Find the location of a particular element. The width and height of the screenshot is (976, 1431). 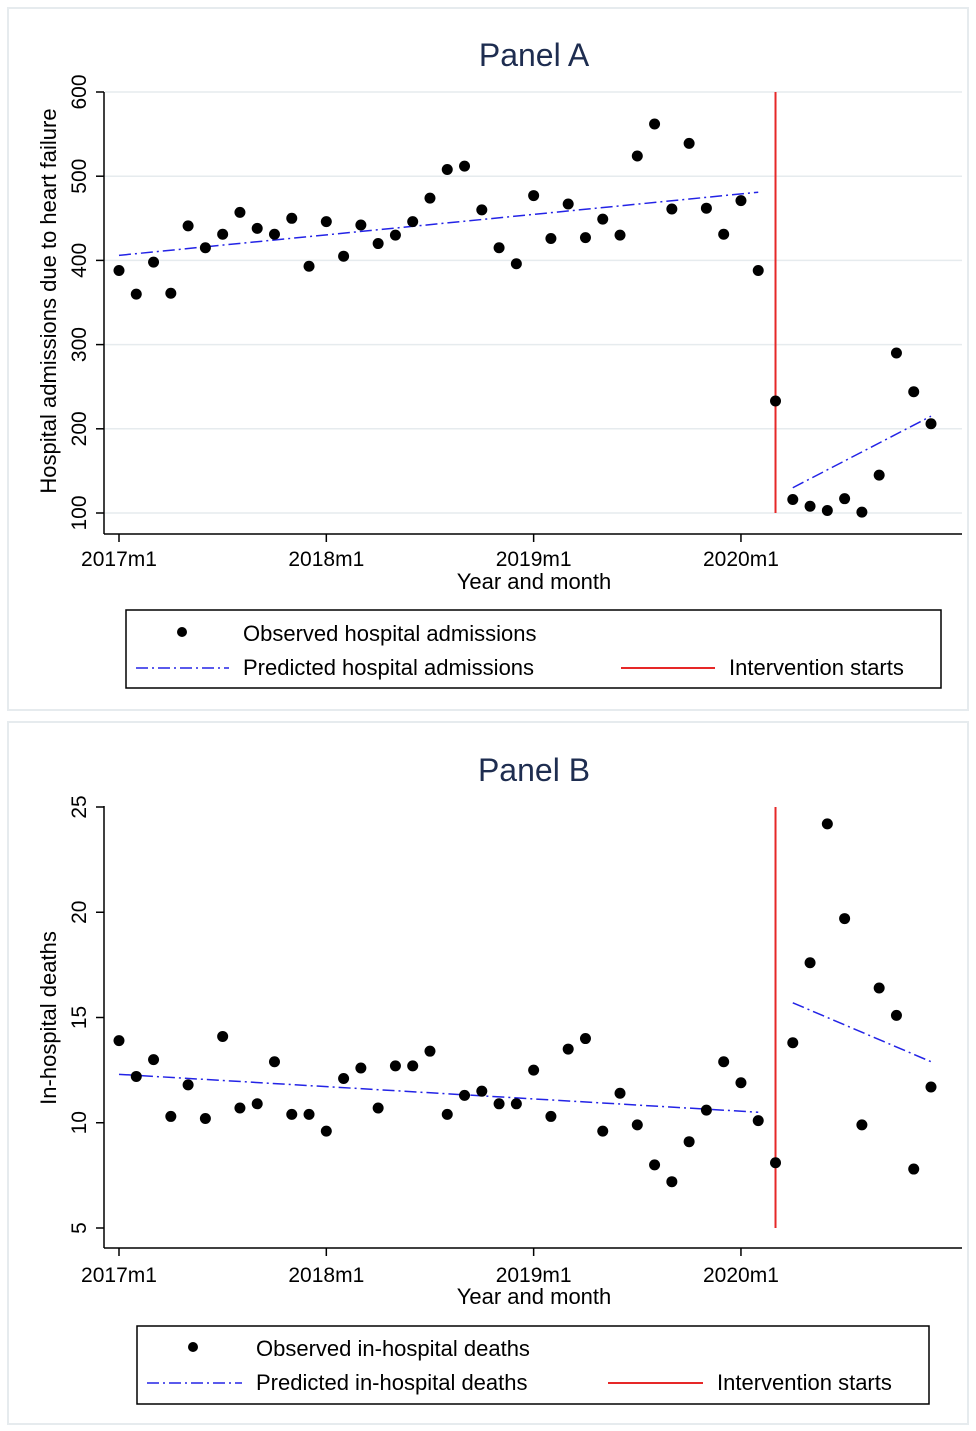

y-tick-label: 100 is located at coordinates (79, 512).